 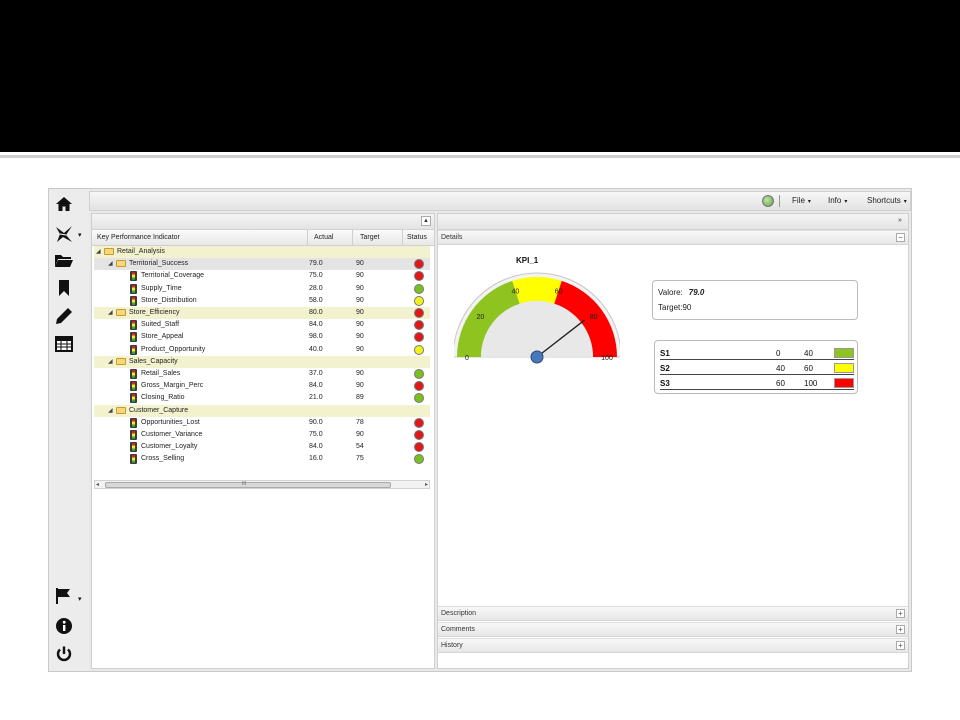 I want to click on threshold-table: S1 0 40 S2 40 60 S3 60 100, so click(x=756, y=367).